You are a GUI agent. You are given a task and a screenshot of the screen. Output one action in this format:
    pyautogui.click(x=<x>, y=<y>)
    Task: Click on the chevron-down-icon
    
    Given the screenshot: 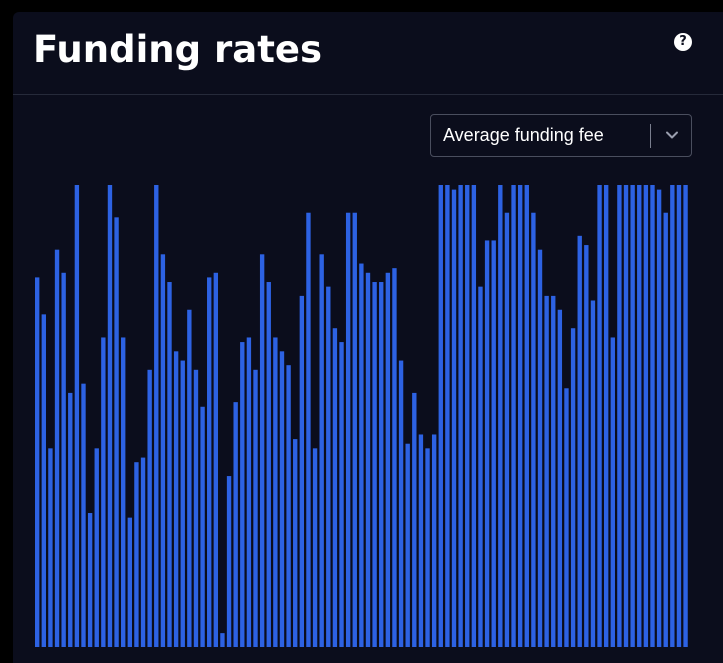 What is the action you would take?
    pyautogui.click(x=672, y=135)
    